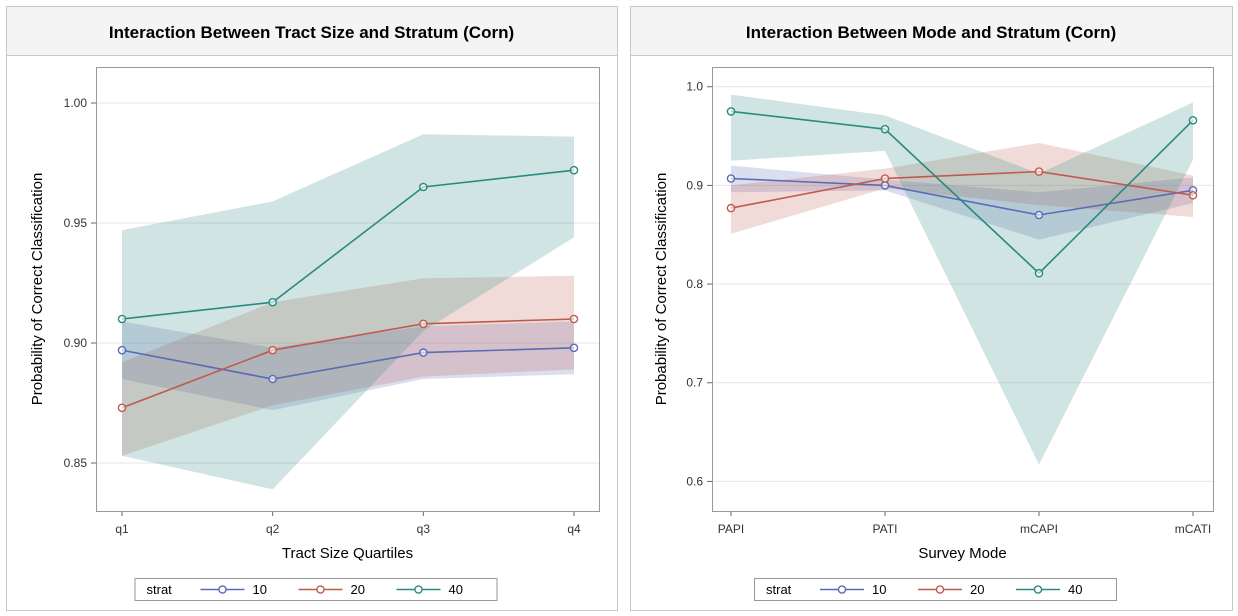 This screenshot has height=616, width=1238. What do you see at coordinates (273, 529) in the screenshot?
I see `x-tick-label: q2` at bounding box center [273, 529].